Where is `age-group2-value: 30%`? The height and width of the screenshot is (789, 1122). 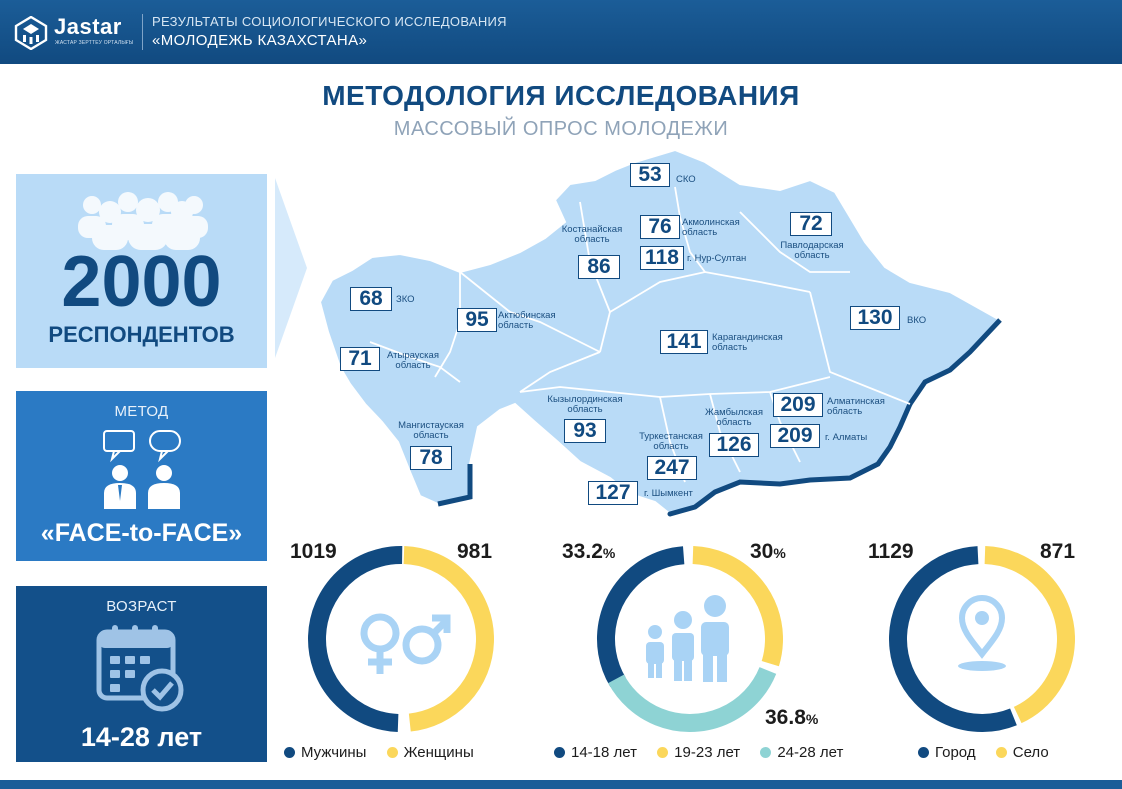 age-group2-value: 30% is located at coordinates (768, 551).